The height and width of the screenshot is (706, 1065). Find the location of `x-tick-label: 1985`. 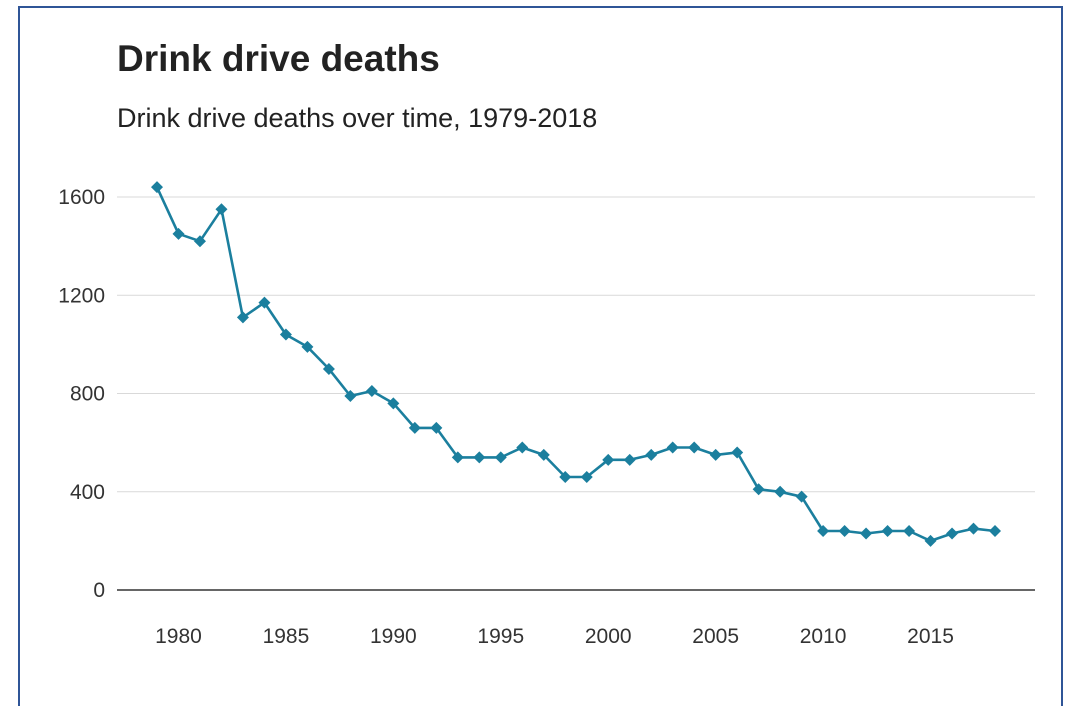

x-tick-label: 1985 is located at coordinates (286, 636).